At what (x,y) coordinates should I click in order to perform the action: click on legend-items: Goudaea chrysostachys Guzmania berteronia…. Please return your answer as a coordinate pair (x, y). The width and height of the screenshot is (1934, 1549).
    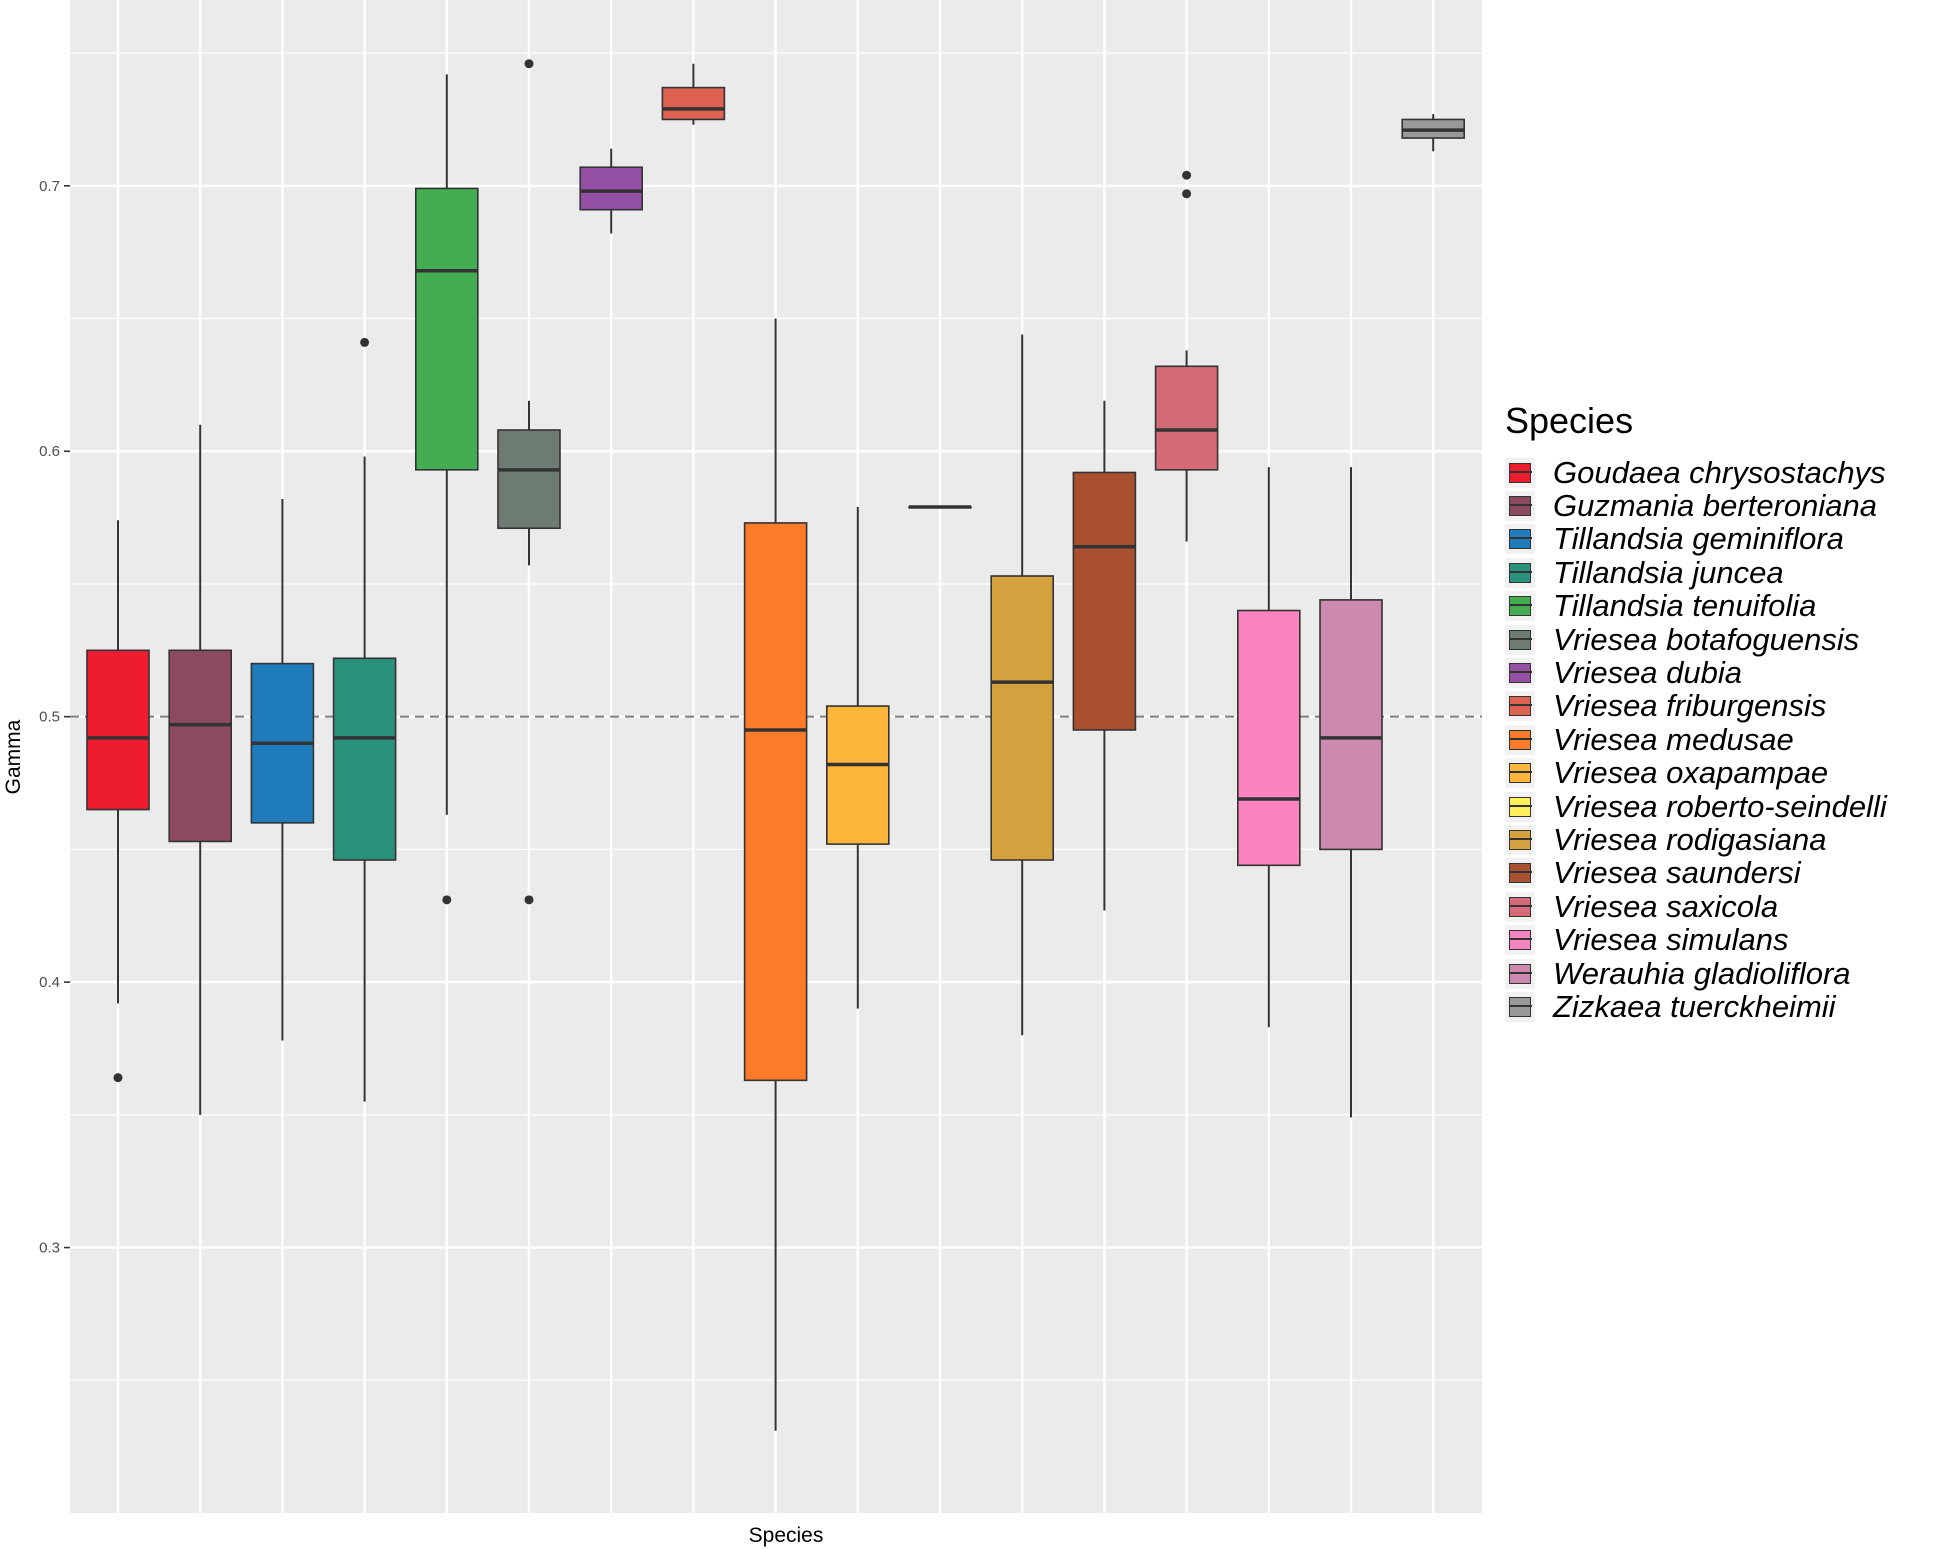
    Looking at the image, I should click on (1717, 739).